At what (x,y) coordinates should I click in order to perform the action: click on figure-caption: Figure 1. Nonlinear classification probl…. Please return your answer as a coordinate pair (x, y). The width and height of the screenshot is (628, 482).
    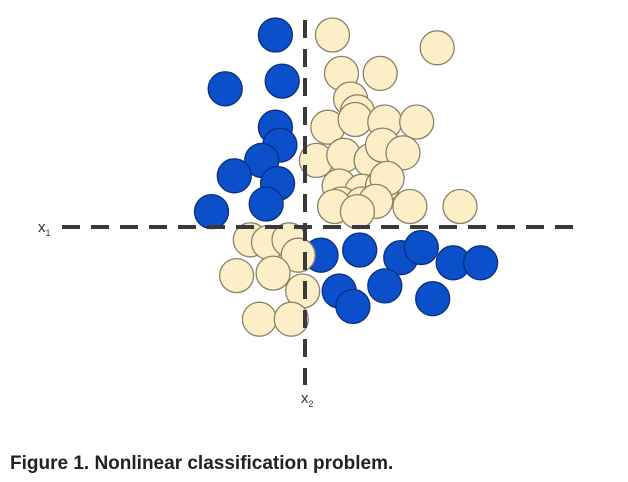
    Looking at the image, I should click on (202, 463).